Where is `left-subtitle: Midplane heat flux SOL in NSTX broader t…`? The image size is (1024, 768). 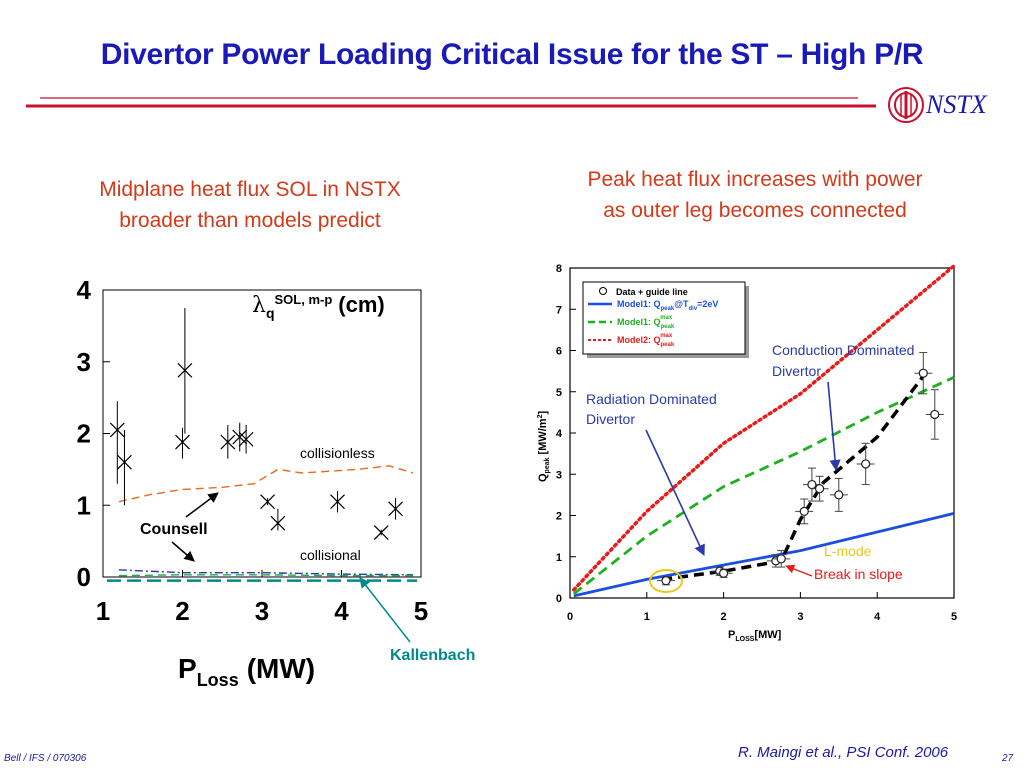 left-subtitle: Midplane heat flux SOL in NSTX broader t… is located at coordinates (250, 205).